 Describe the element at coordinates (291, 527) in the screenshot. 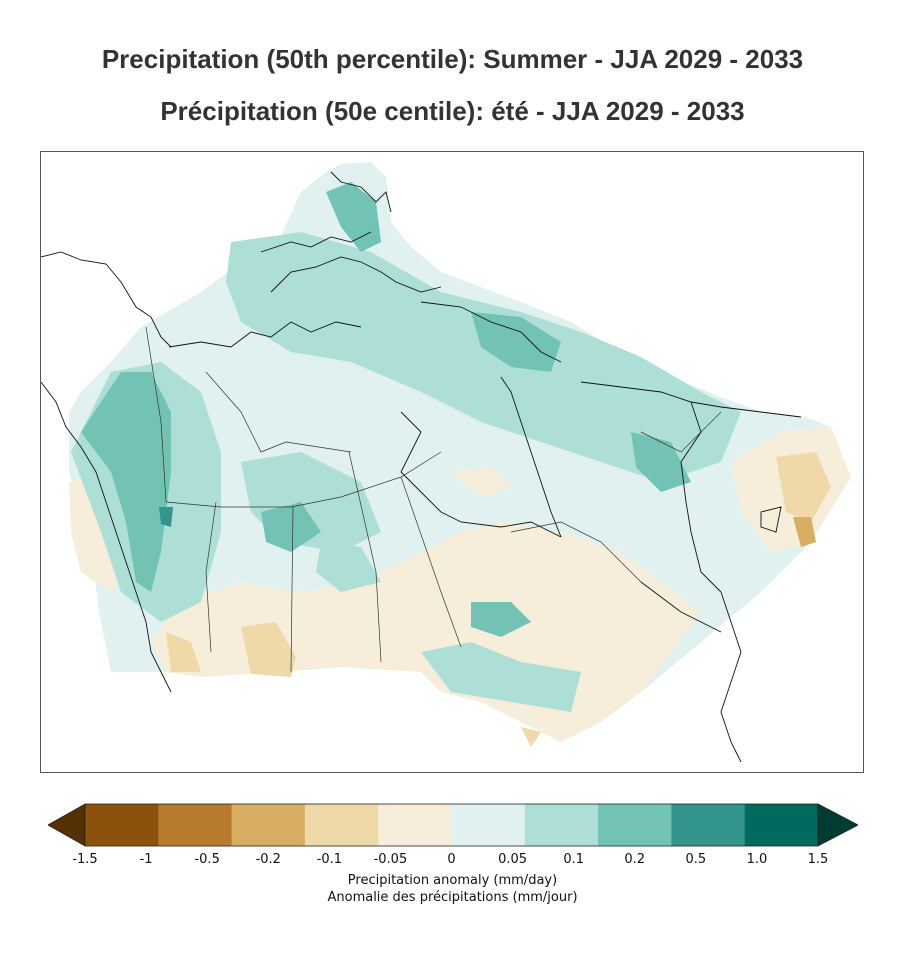

I see `teal-region-nwt` at that location.